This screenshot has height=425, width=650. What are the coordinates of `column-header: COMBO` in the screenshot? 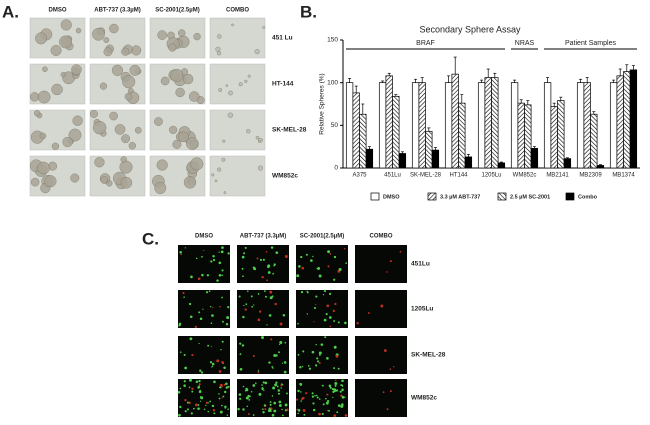 It's located at (237, 11).